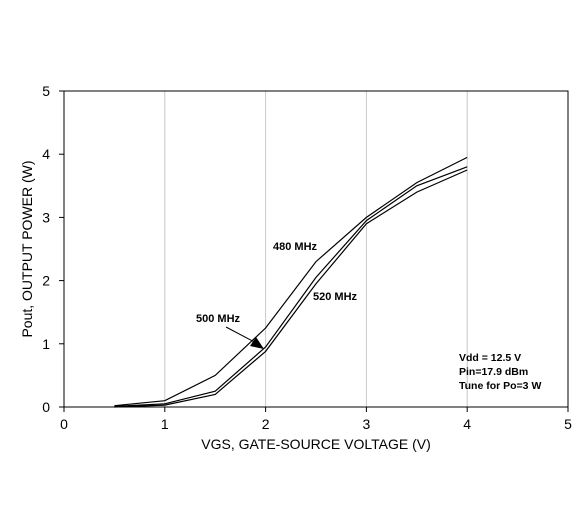  I want to click on y-tick-label: 0, so click(46, 407).